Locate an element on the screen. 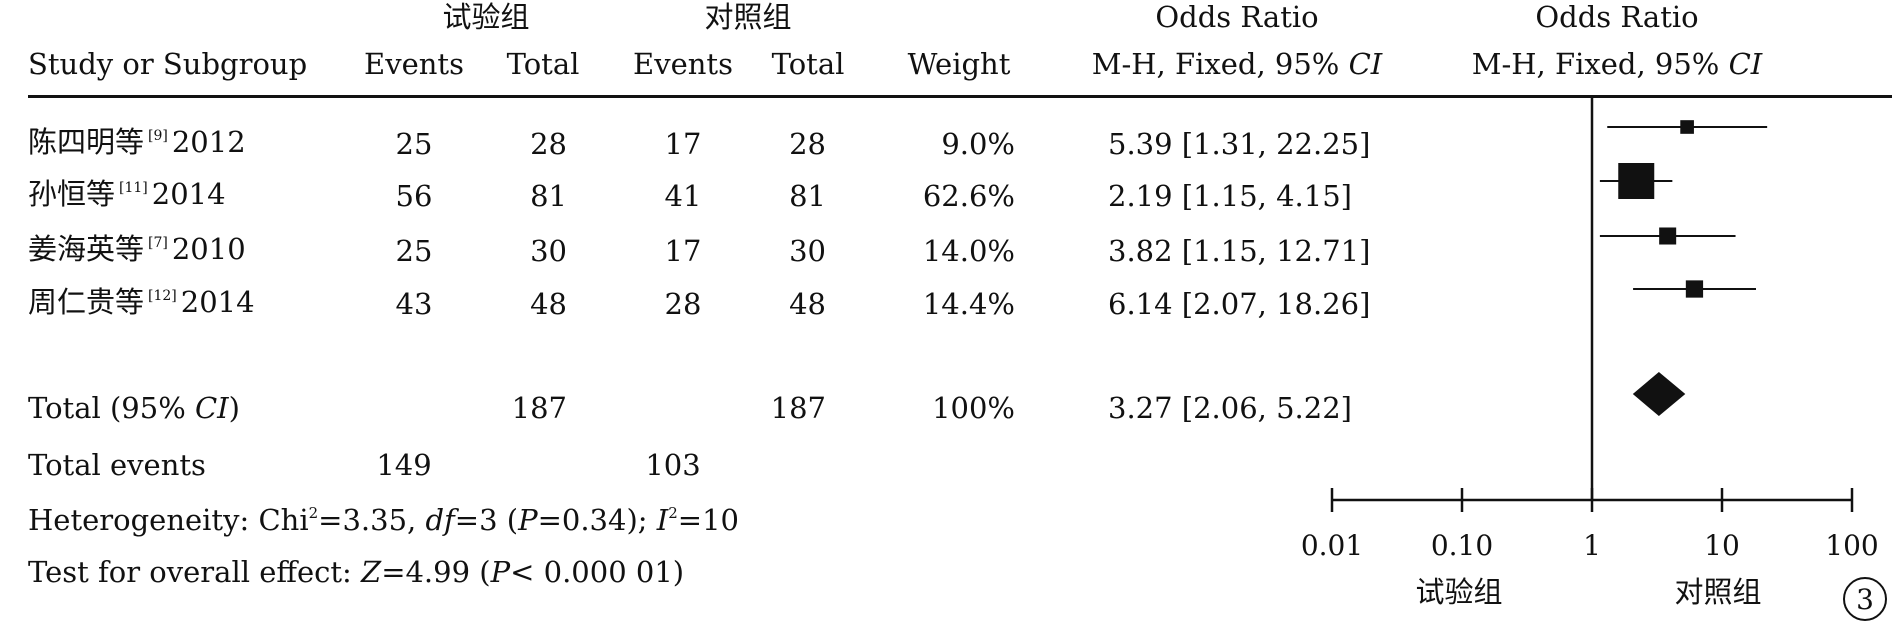  odds-ratio-ci: 2.19 [1.15, 4.15] is located at coordinates (1230, 196).